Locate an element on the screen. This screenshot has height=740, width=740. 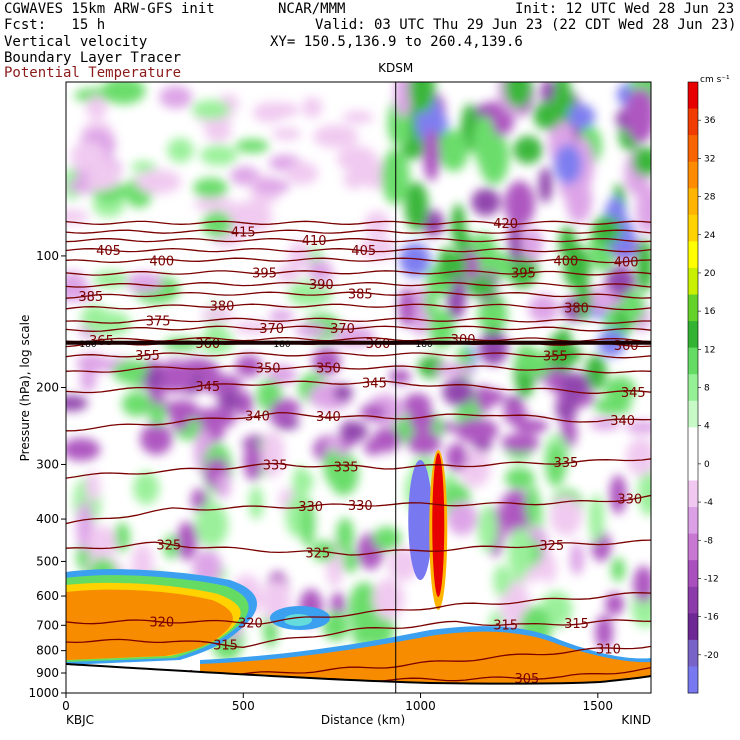
y-tick-label: 400 is located at coordinates (47, 519).